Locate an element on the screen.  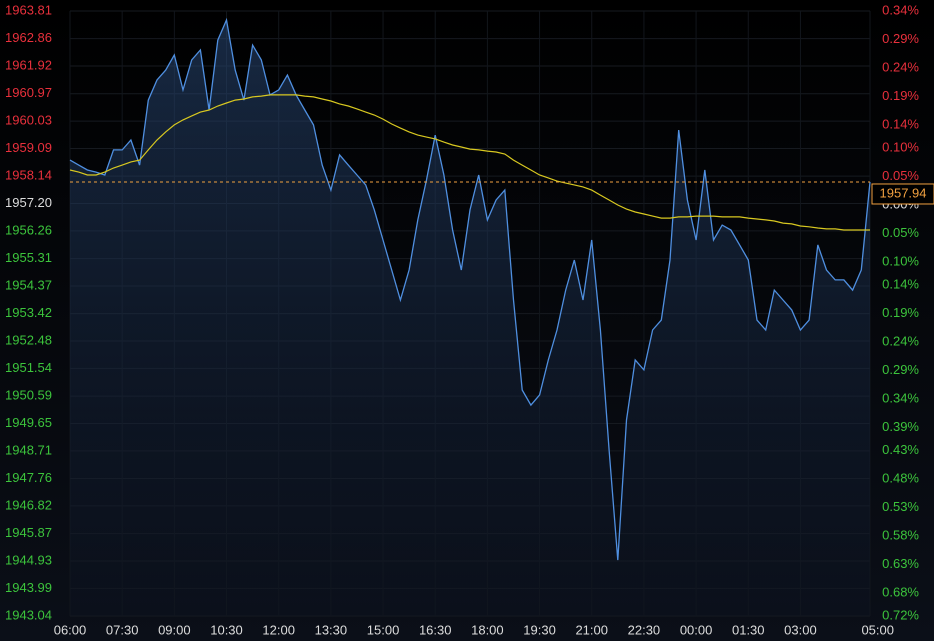
y2-tick-label: 0.53% is located at coordinates (900, 506).